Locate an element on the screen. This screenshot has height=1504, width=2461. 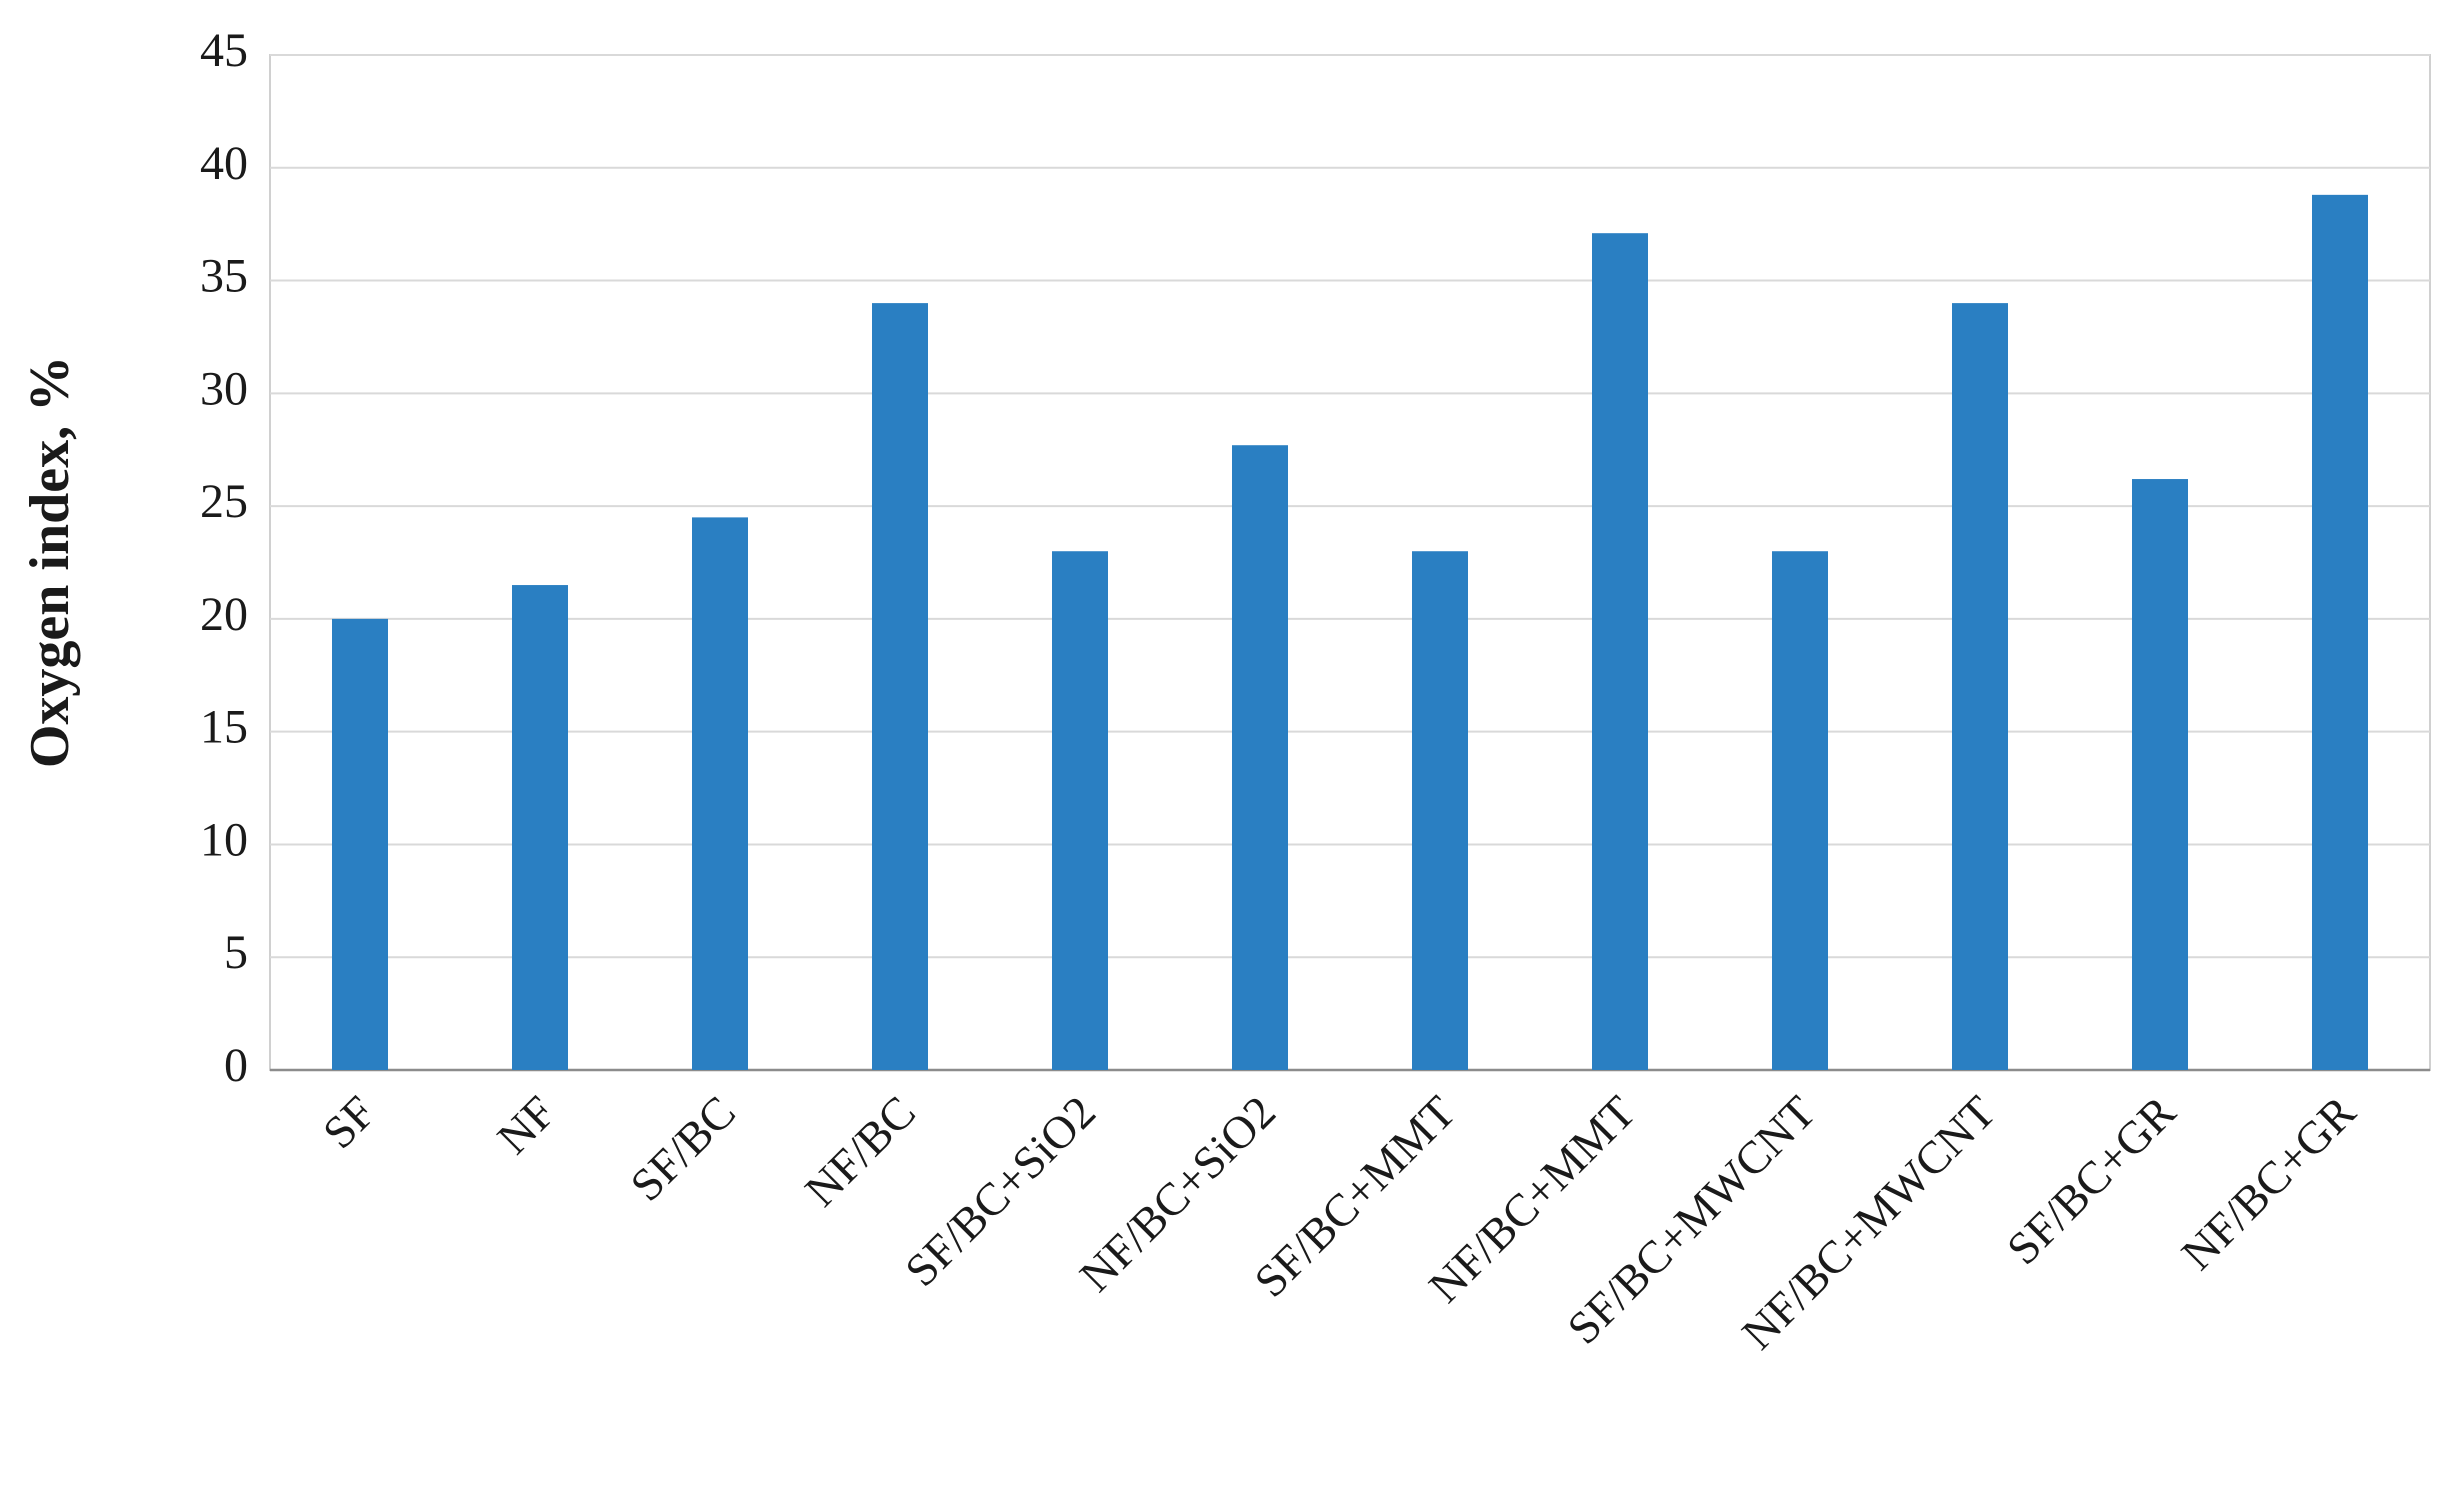
y-tick-label: 45 is located at coordinates (224, 50).